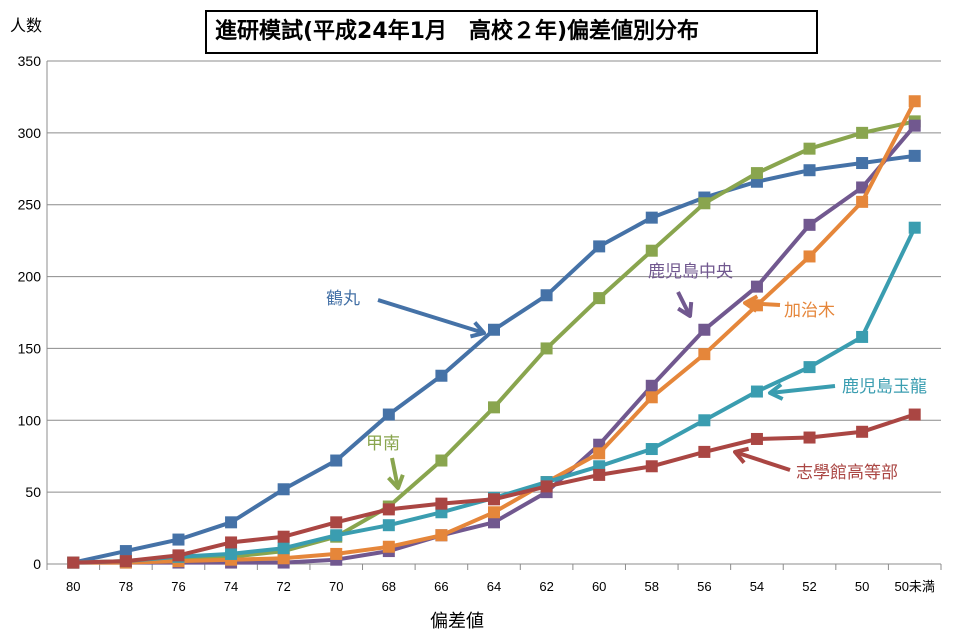 Image resolution: width=974 pixels, height=636 pixels. I want to click on series-label: 加治木, so click(809, 311).